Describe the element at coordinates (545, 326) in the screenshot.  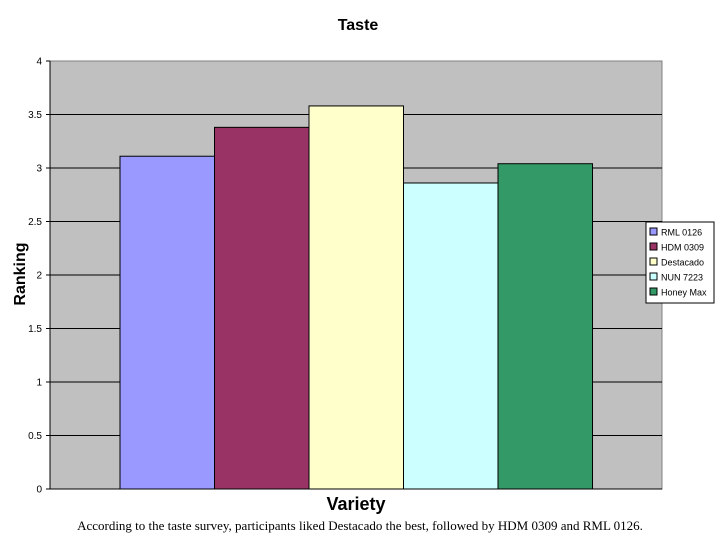
I see `bar-honey-max` at that location.